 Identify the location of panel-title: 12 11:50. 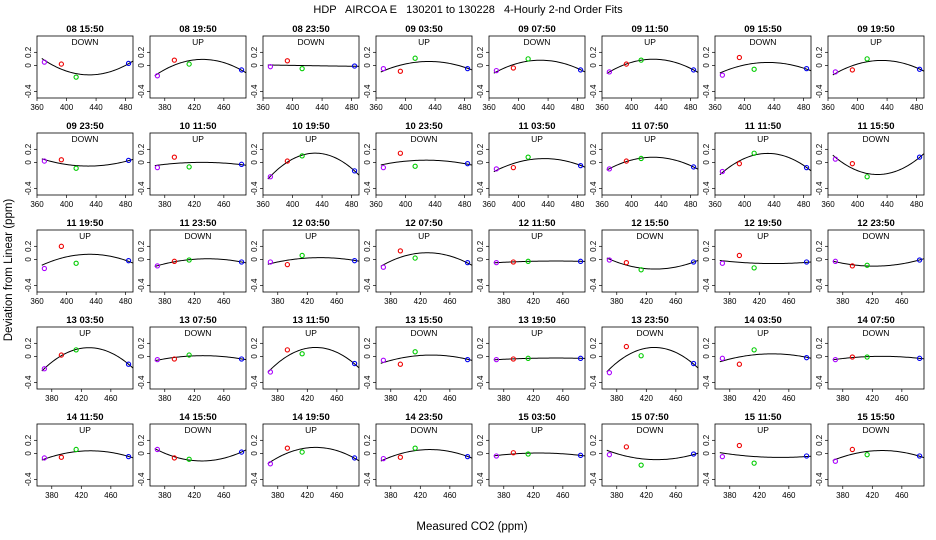
(537, 223).